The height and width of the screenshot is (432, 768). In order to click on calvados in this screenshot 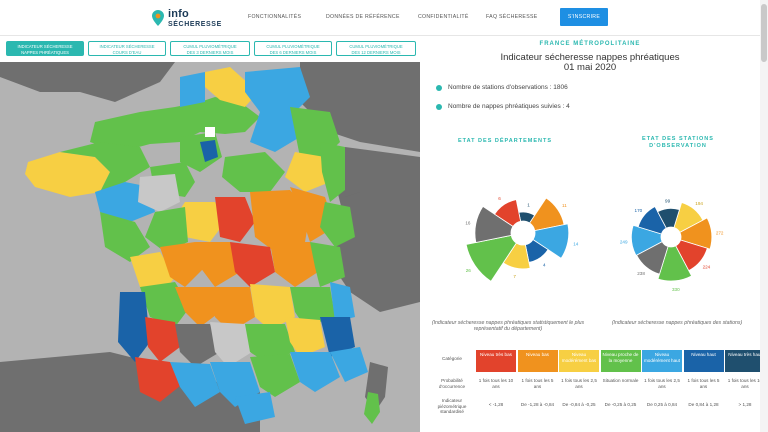, I will do `click(192, 89)`.